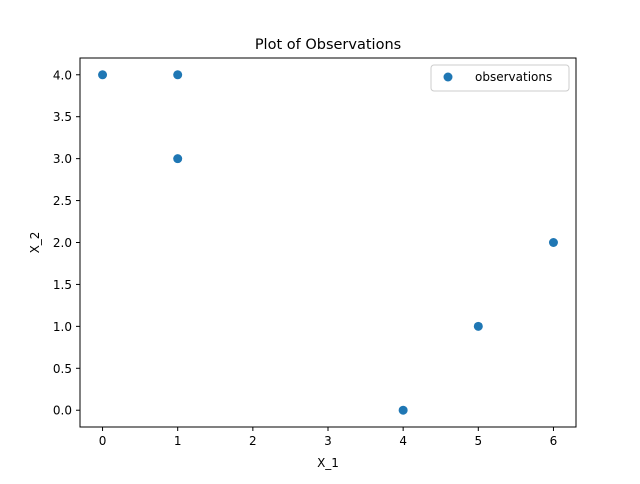  What do you see at coordinates (178, 441) in the screenshot?
I see `x-tick-label: 1` at bounding box center [178, 441].